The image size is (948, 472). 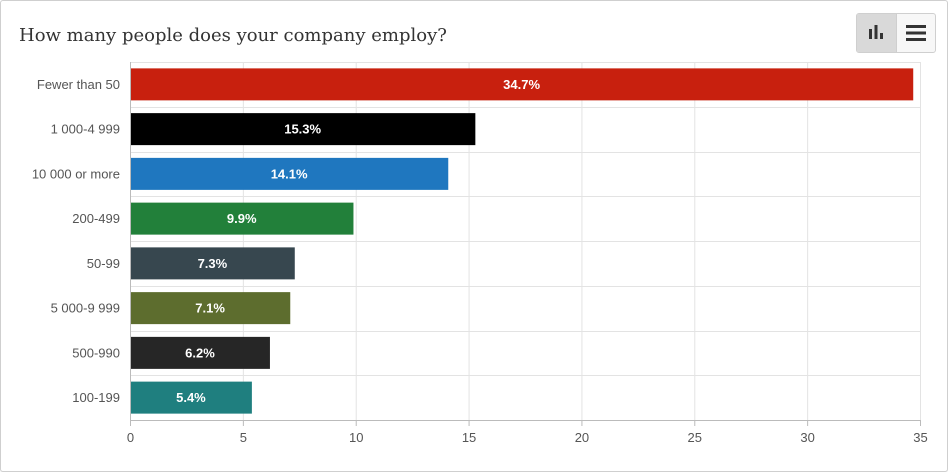 I want to click on category-label: 50-99, so click(x=103, y=263).